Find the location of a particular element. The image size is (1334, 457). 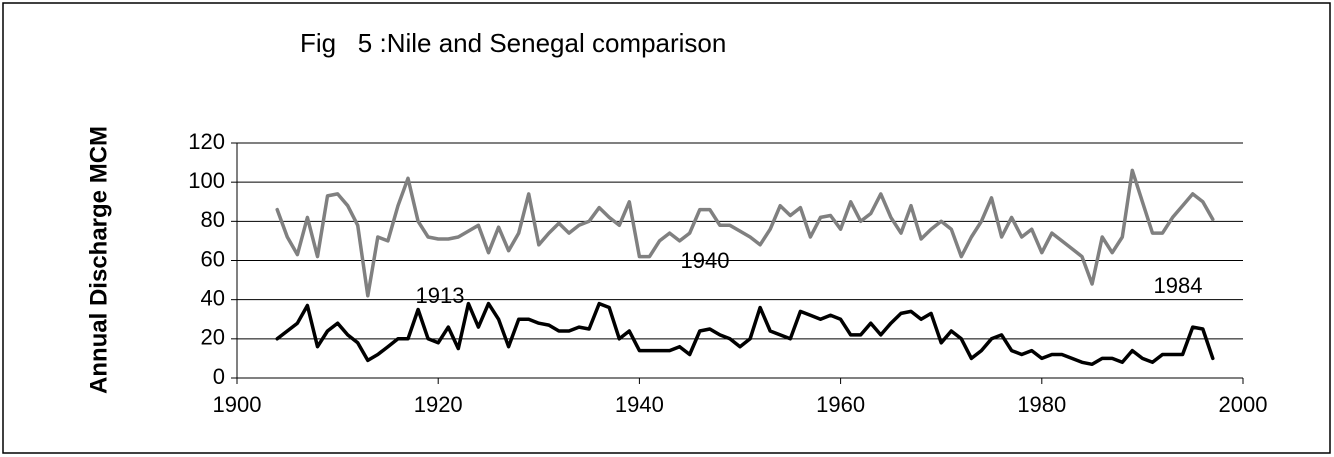

x-tick-label: 1960 is located at coordinates (840, 404).